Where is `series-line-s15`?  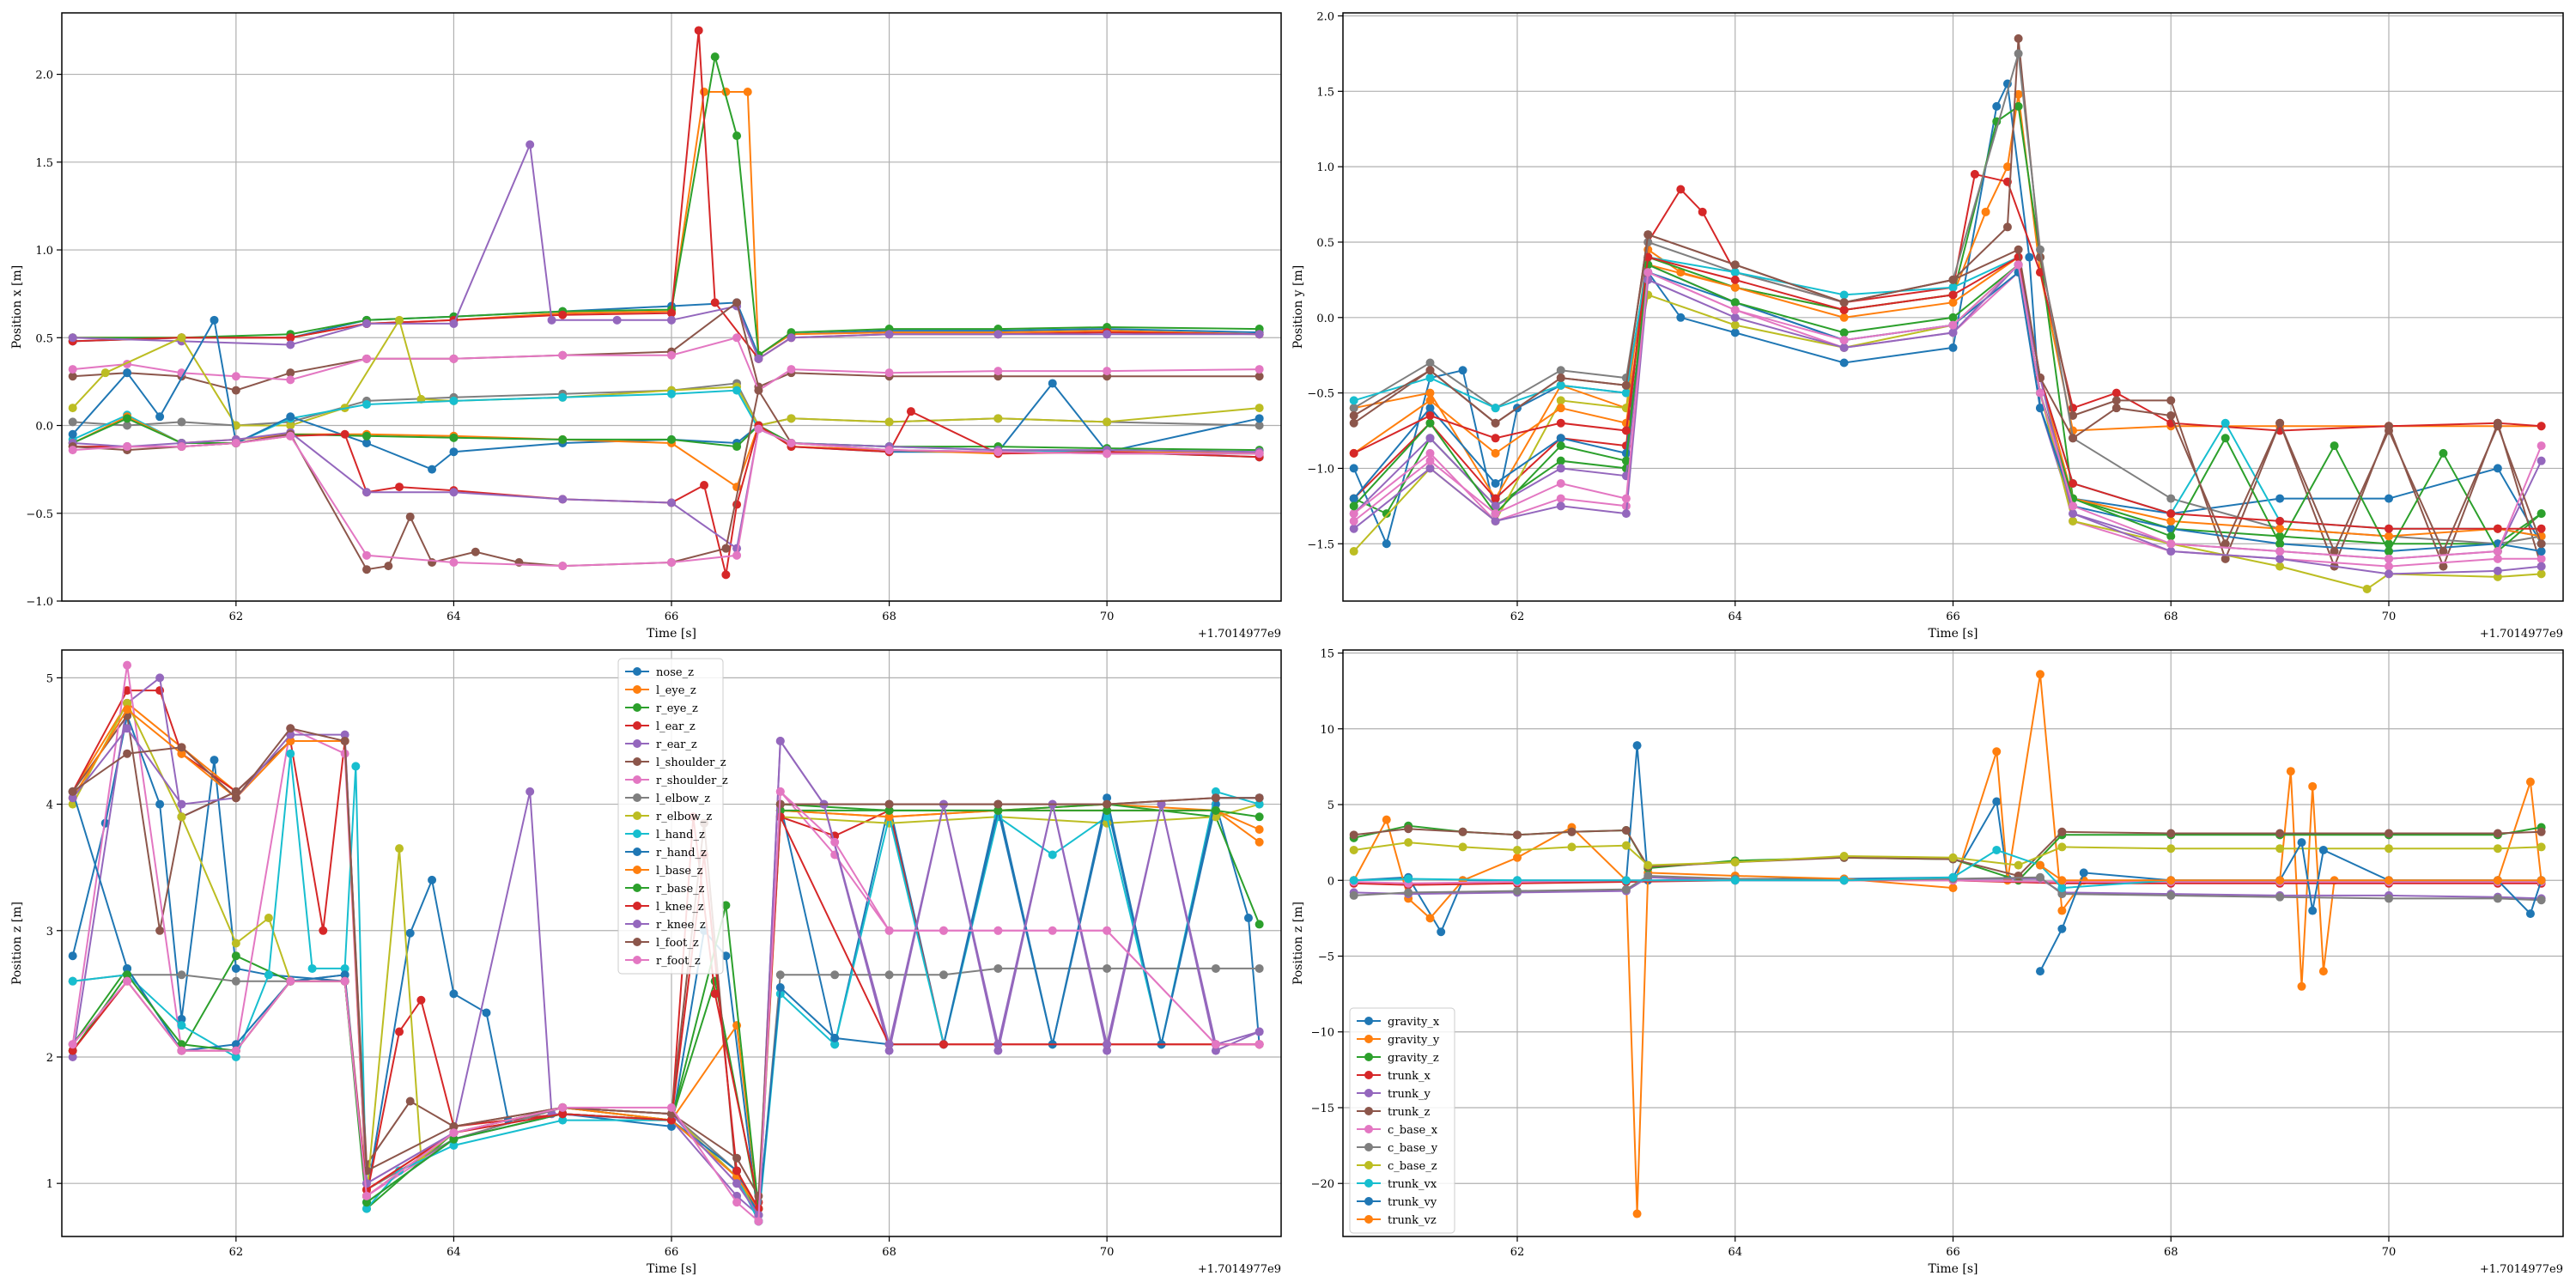
series-line-s15 is located at coordinates (666, 479).